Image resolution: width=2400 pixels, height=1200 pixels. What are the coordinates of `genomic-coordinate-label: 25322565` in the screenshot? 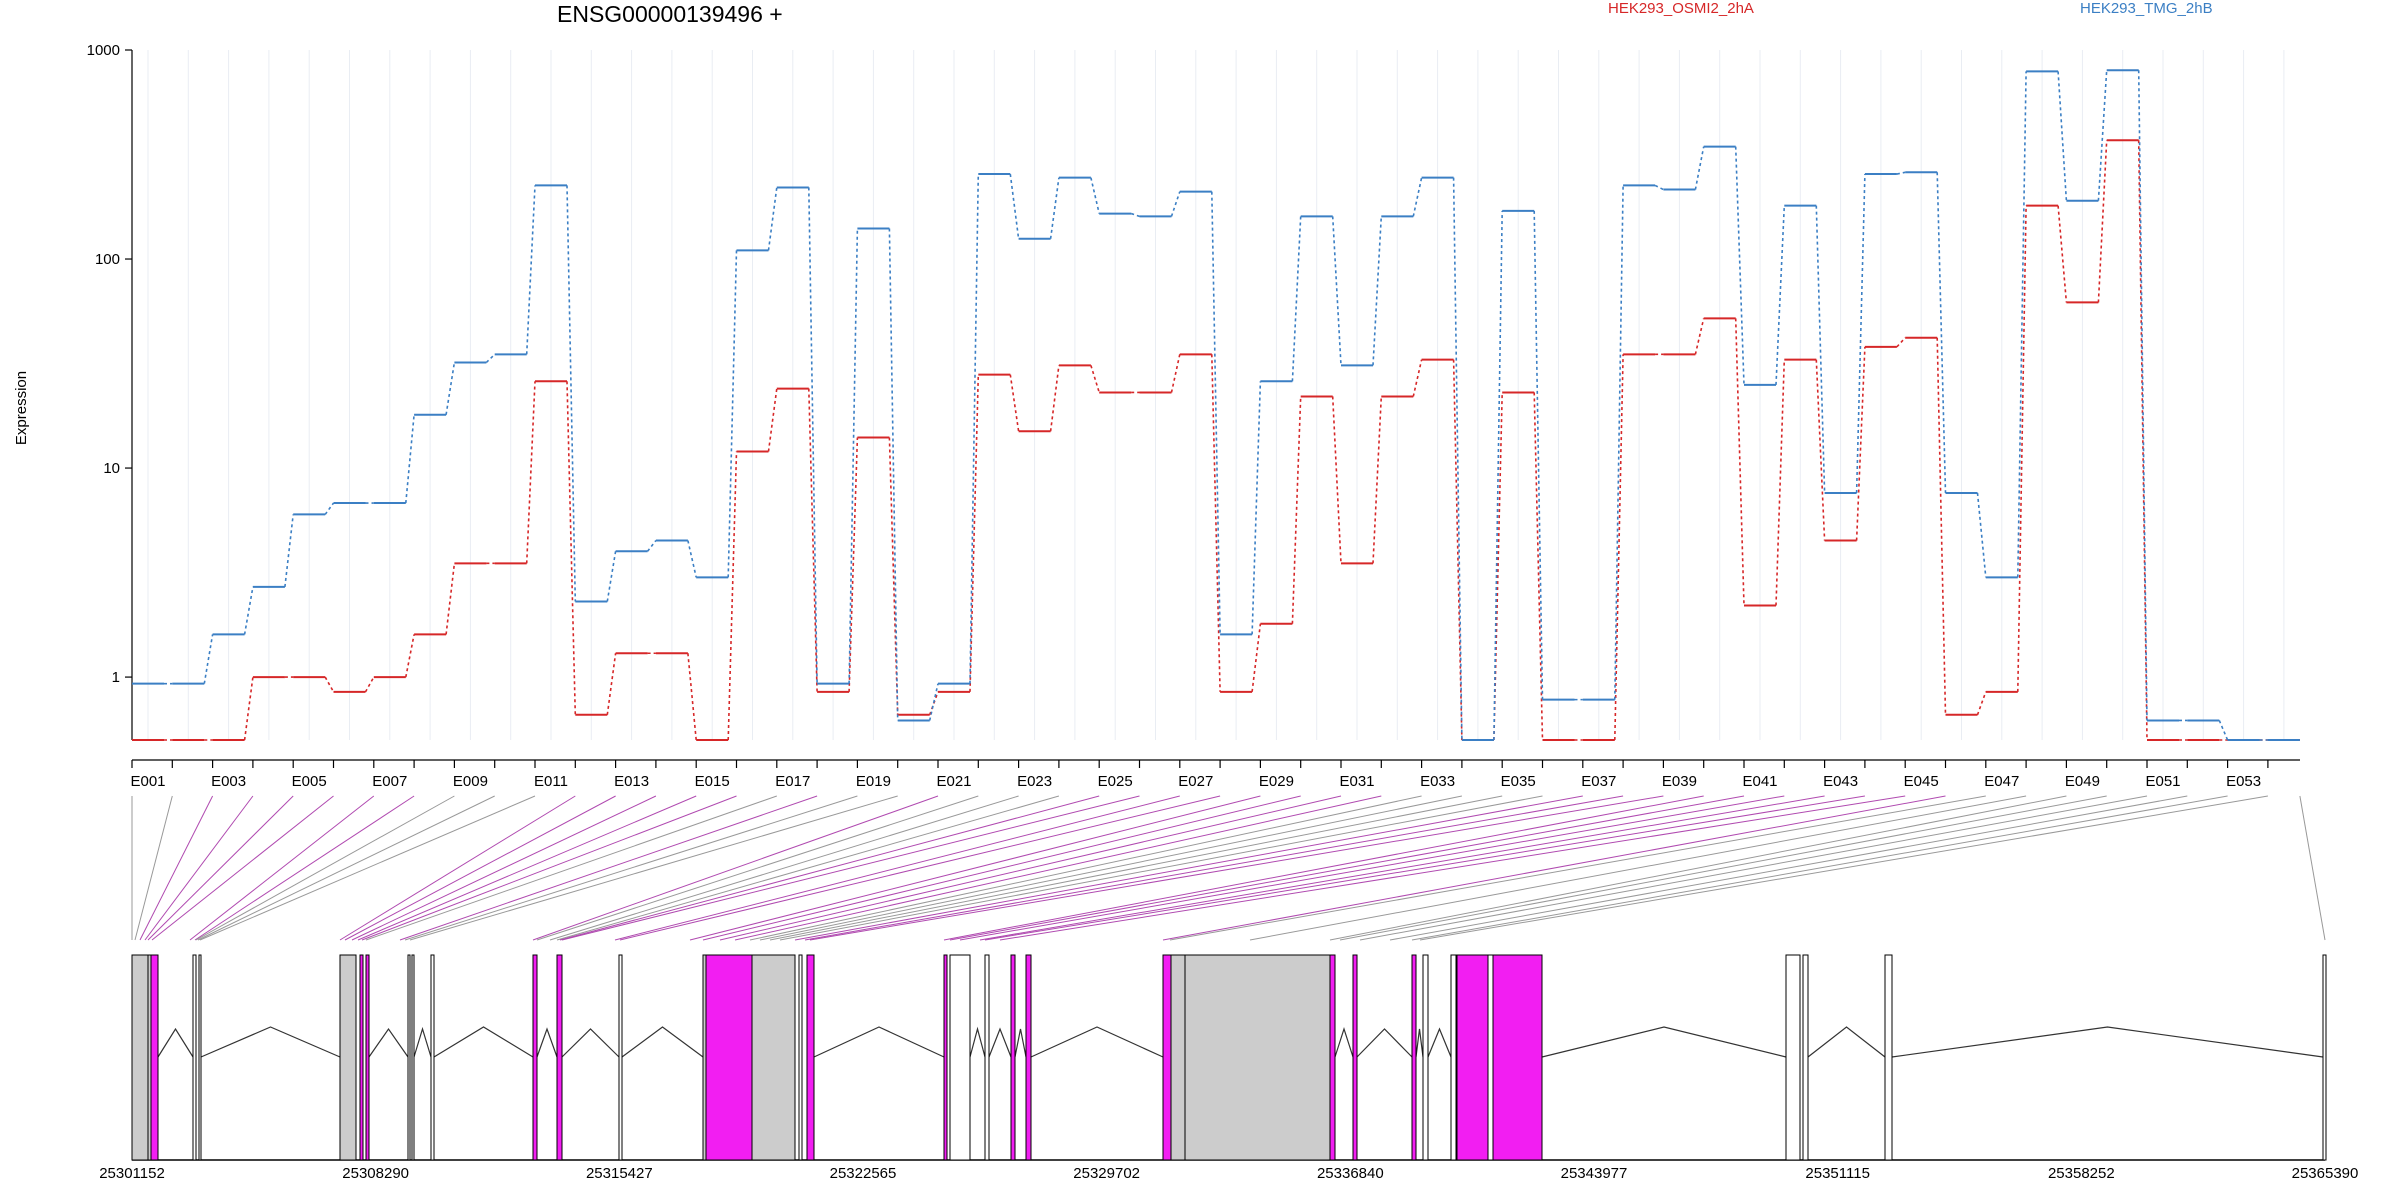 It's located at (863, 1173).